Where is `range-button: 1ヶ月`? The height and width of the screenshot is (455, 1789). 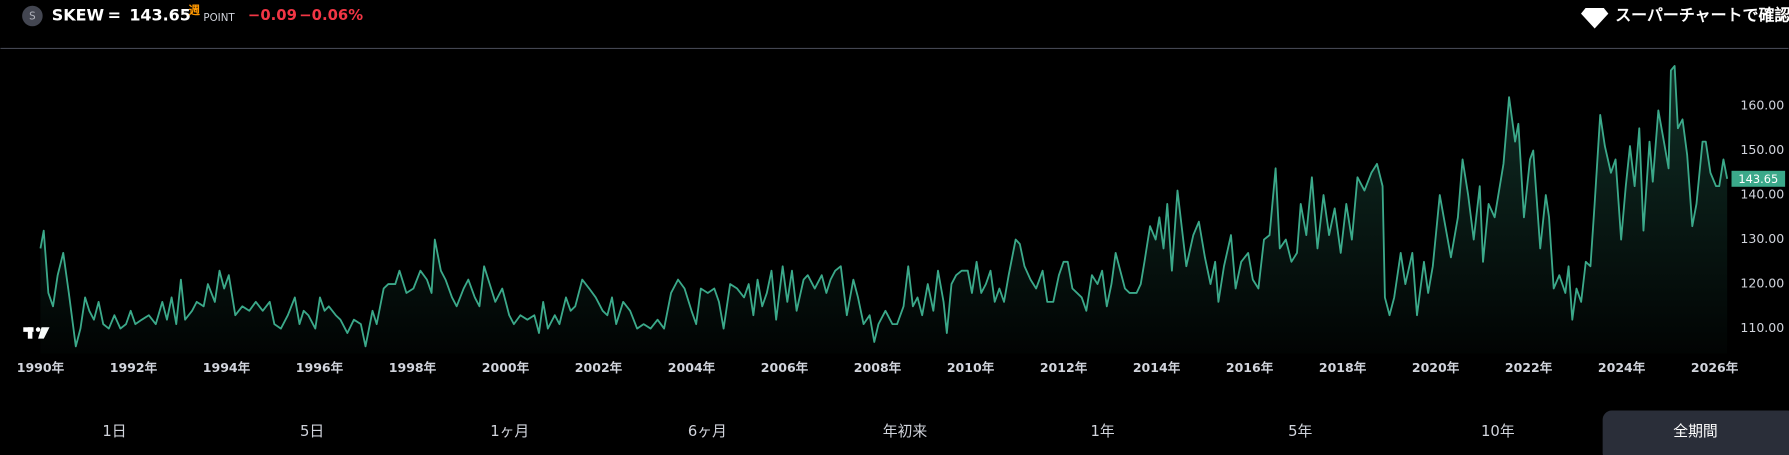
range-button: 1ヶ月 is located at coordinates (509, 431).